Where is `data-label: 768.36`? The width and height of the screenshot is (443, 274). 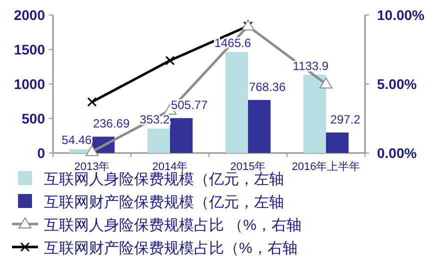 data-label: 768.36 is located at coordinates (267, 87).